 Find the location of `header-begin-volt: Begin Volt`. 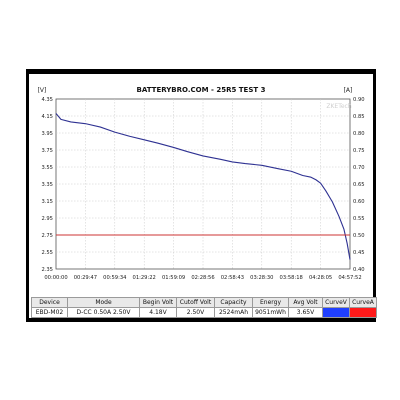

header-begin-volt: Begin Volt is located at coordinates (158, 302).